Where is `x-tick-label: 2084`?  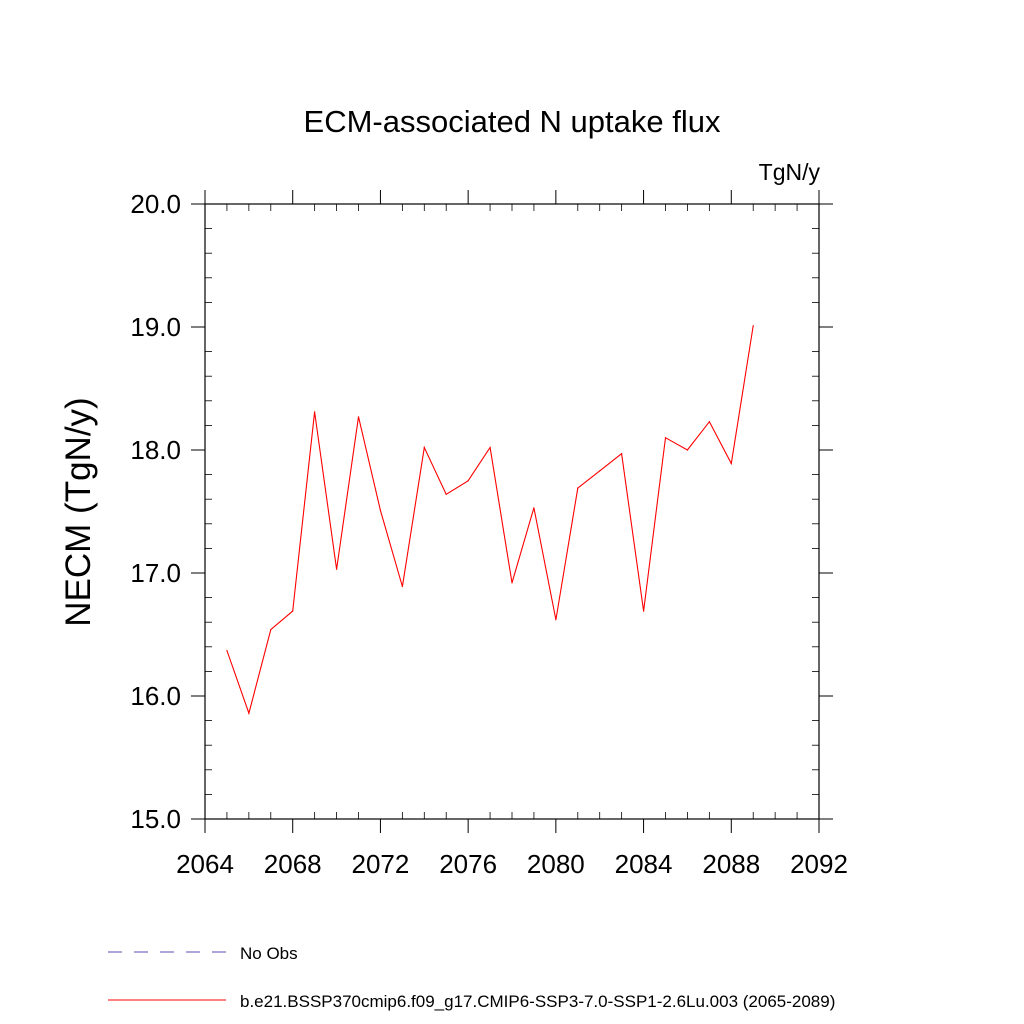 x-tick-label: 2084 is located at coordinates (644, 864).